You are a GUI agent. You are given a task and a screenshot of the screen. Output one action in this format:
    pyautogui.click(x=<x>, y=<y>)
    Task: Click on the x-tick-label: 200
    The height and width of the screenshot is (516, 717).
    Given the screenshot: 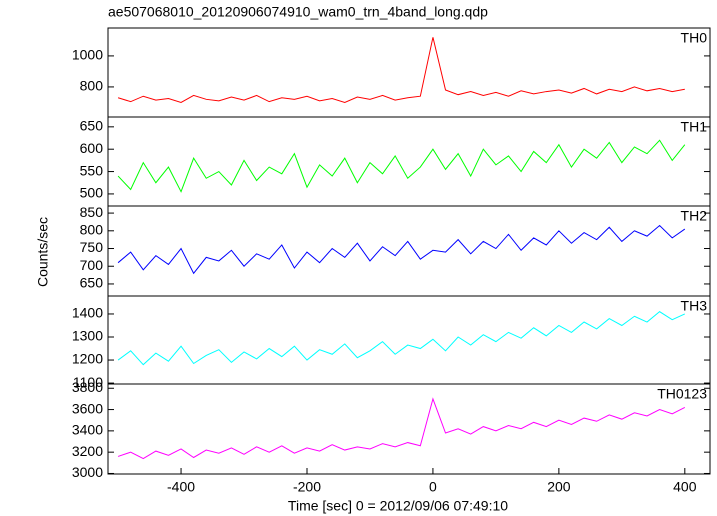 What is the action you would take?
    pyautogui.click(x=559, y=487)
    